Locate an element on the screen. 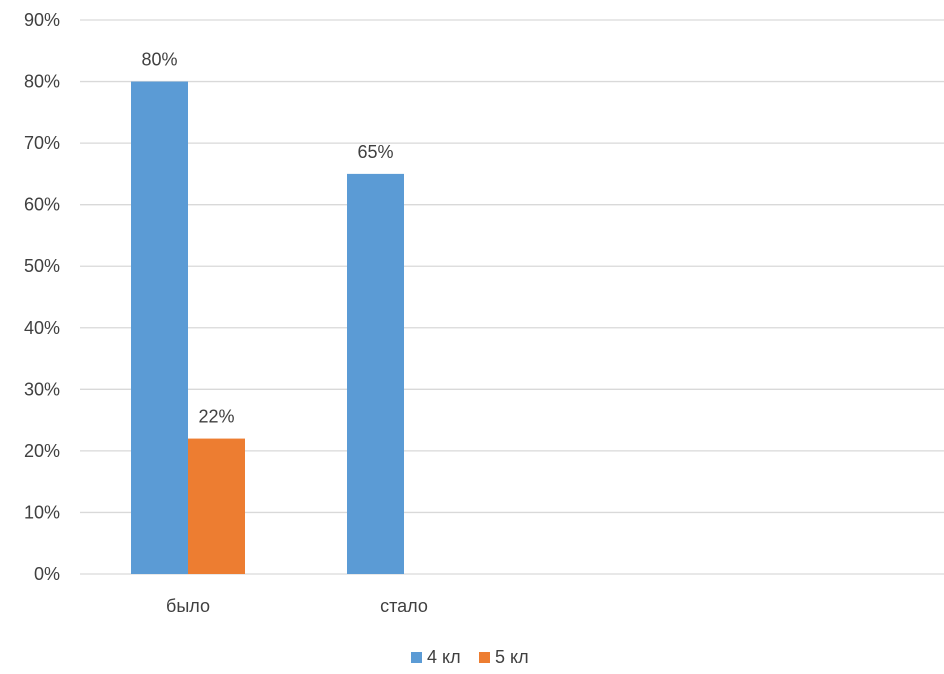 This screenshot has height=674, width=944. y-tick-label: 80% is located at coordinates (42, 82).